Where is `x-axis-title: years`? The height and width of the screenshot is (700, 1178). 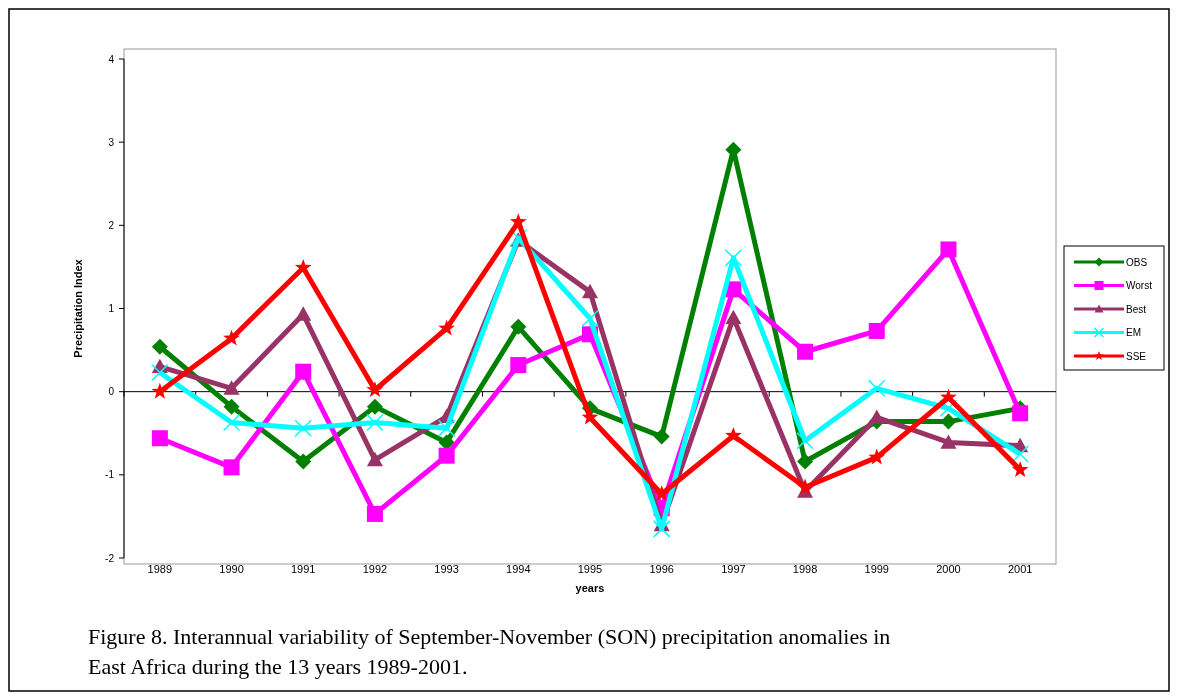 x-axis-title: years is located at coordinates (590, 588).